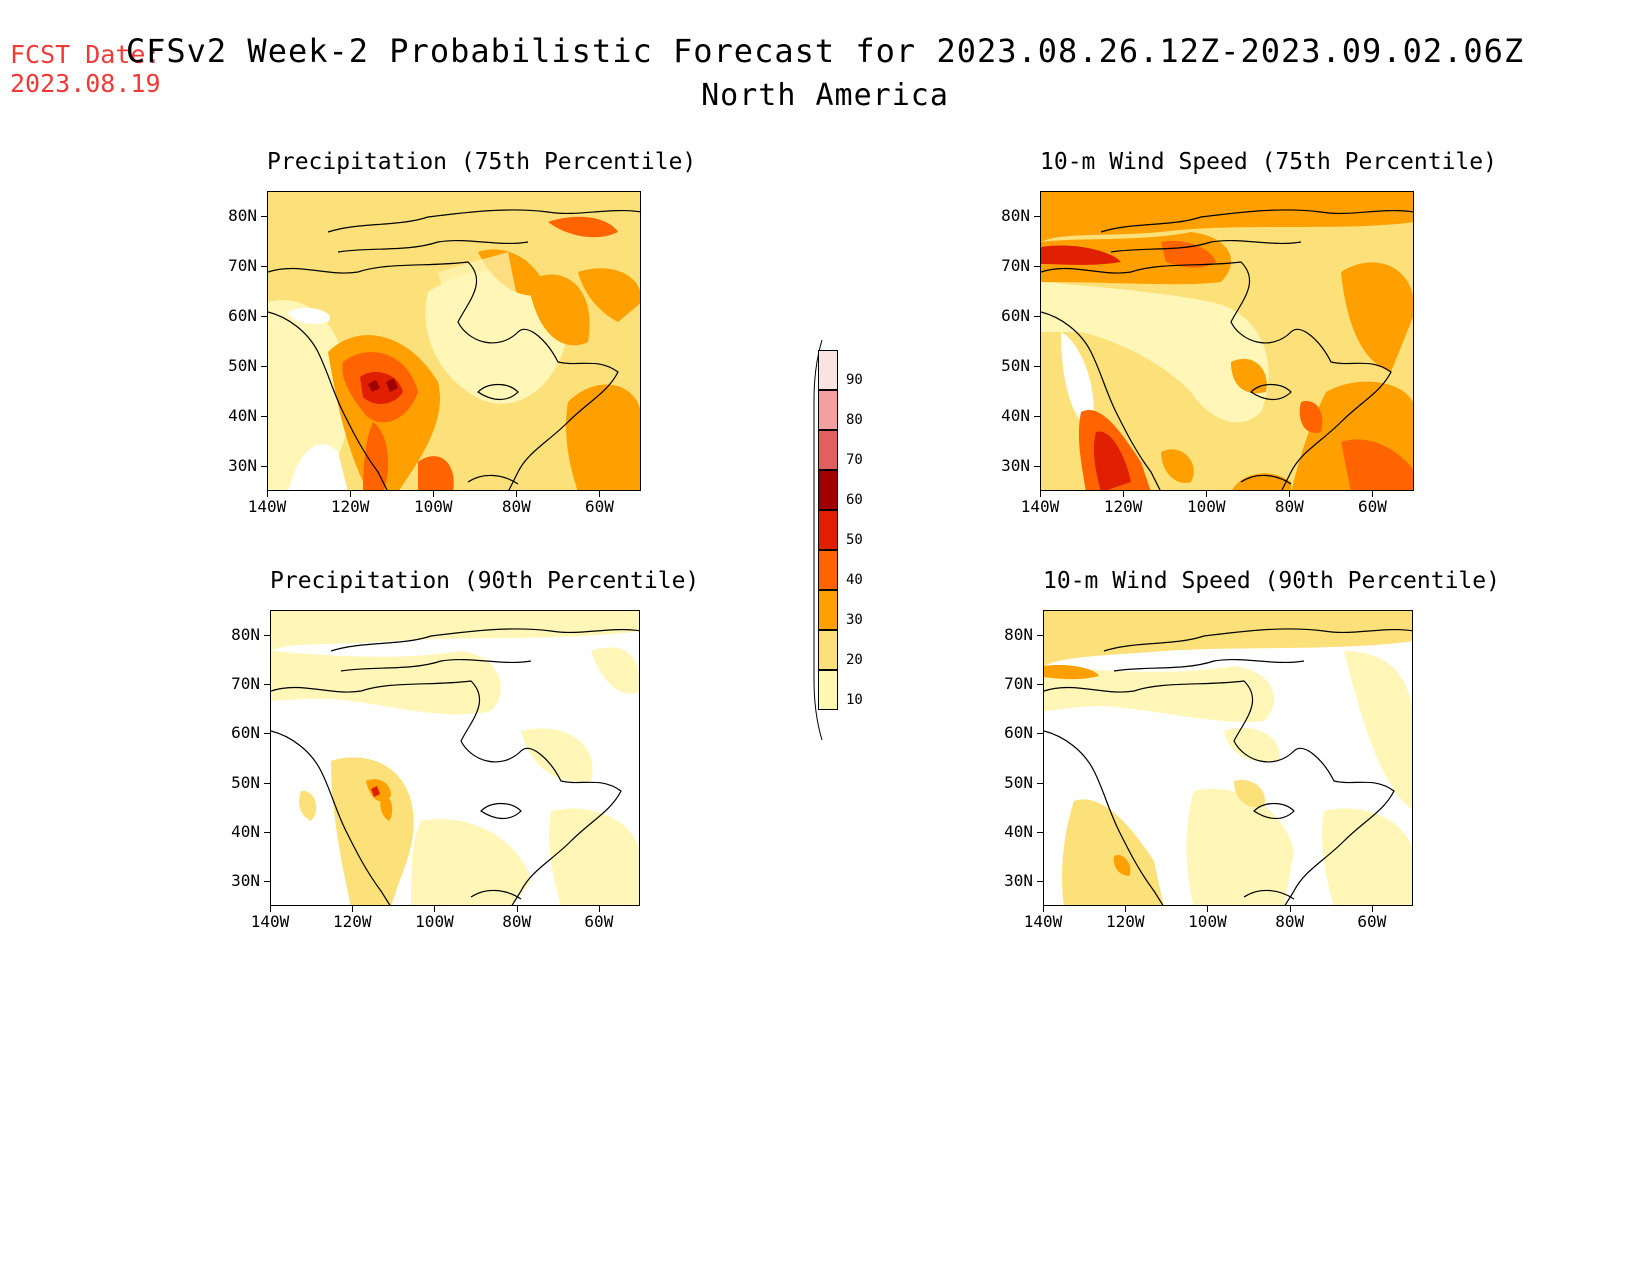 The image size is (1650, 1275). What do you see at coordinates (854, 420) in the screenshot?
I see `legend-label: 80` at bounding box center [854, 420].